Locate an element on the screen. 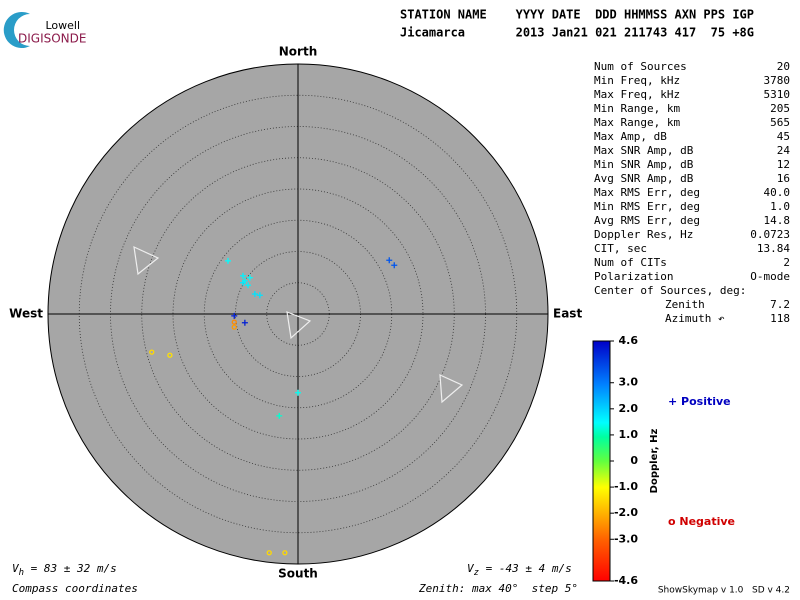 The image size is (800, 600). colorbar is located at coordinates (601, 461).